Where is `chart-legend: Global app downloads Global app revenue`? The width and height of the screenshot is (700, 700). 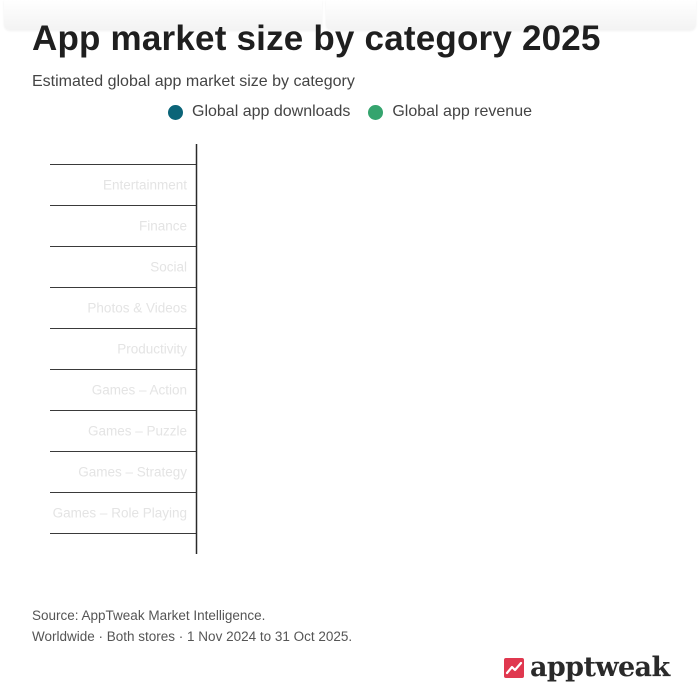 chart-legend: Global app downloads Global app revenue is located at coordinates (350, 112).